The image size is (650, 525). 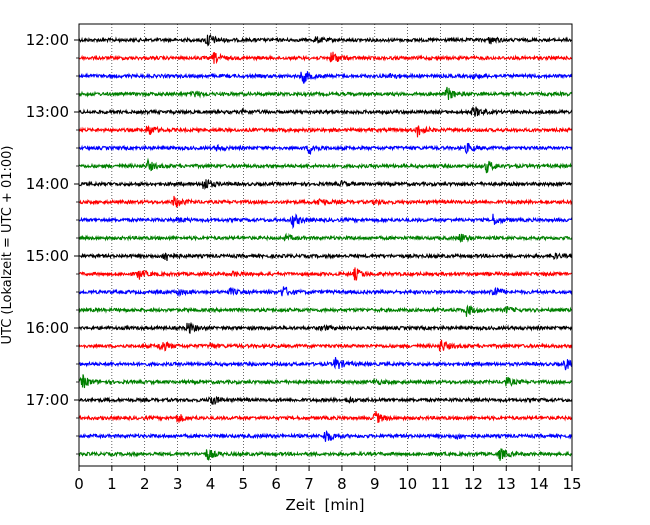 I want to click on x-axis-ticks: 0 1 2 3 4 5 6 7 8 9 10 11 12 13 14 15, so click(x=328, y=479).